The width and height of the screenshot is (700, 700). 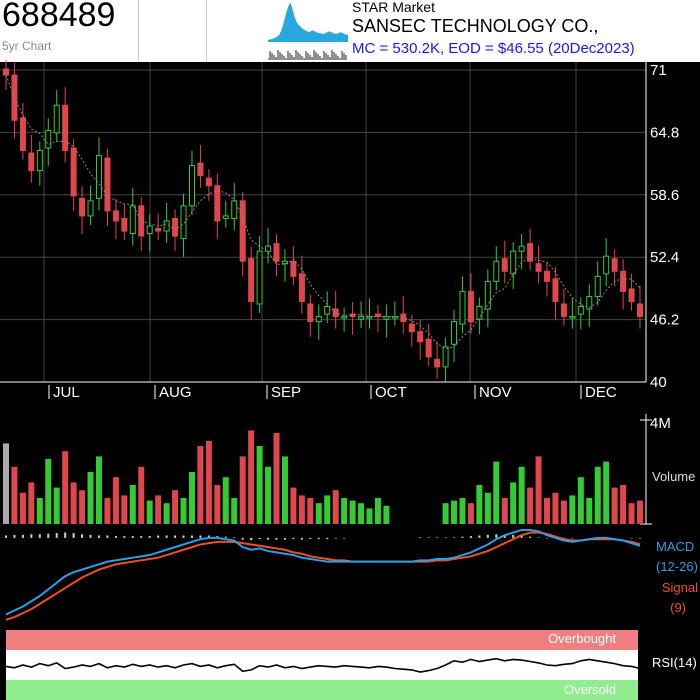 I want to click on ticker-symbol: 688489, so click(x=59, y=17).